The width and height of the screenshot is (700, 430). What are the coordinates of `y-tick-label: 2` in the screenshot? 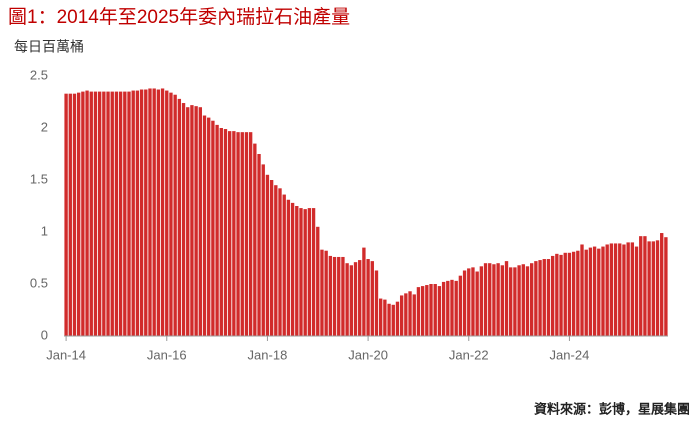 It's located at (44, 126).